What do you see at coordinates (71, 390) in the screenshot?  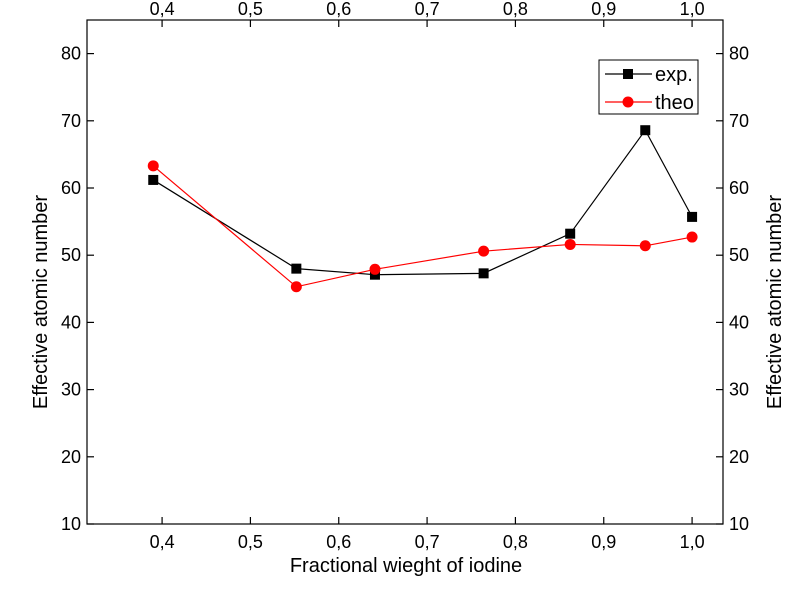 I see `y-tick-label-left: 30` at bounding box center [71, 390].